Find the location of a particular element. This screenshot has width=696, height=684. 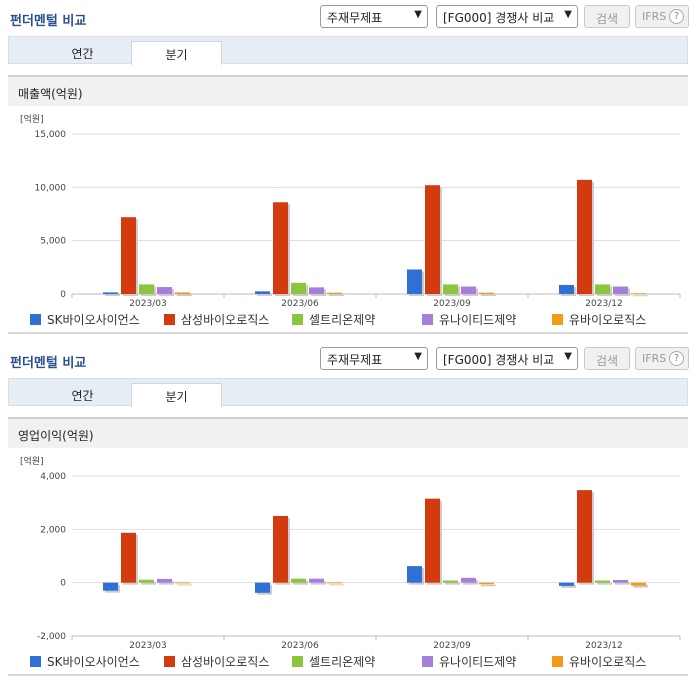

legend-label: 유나이티드제약 is located at coordinates (478, 320).